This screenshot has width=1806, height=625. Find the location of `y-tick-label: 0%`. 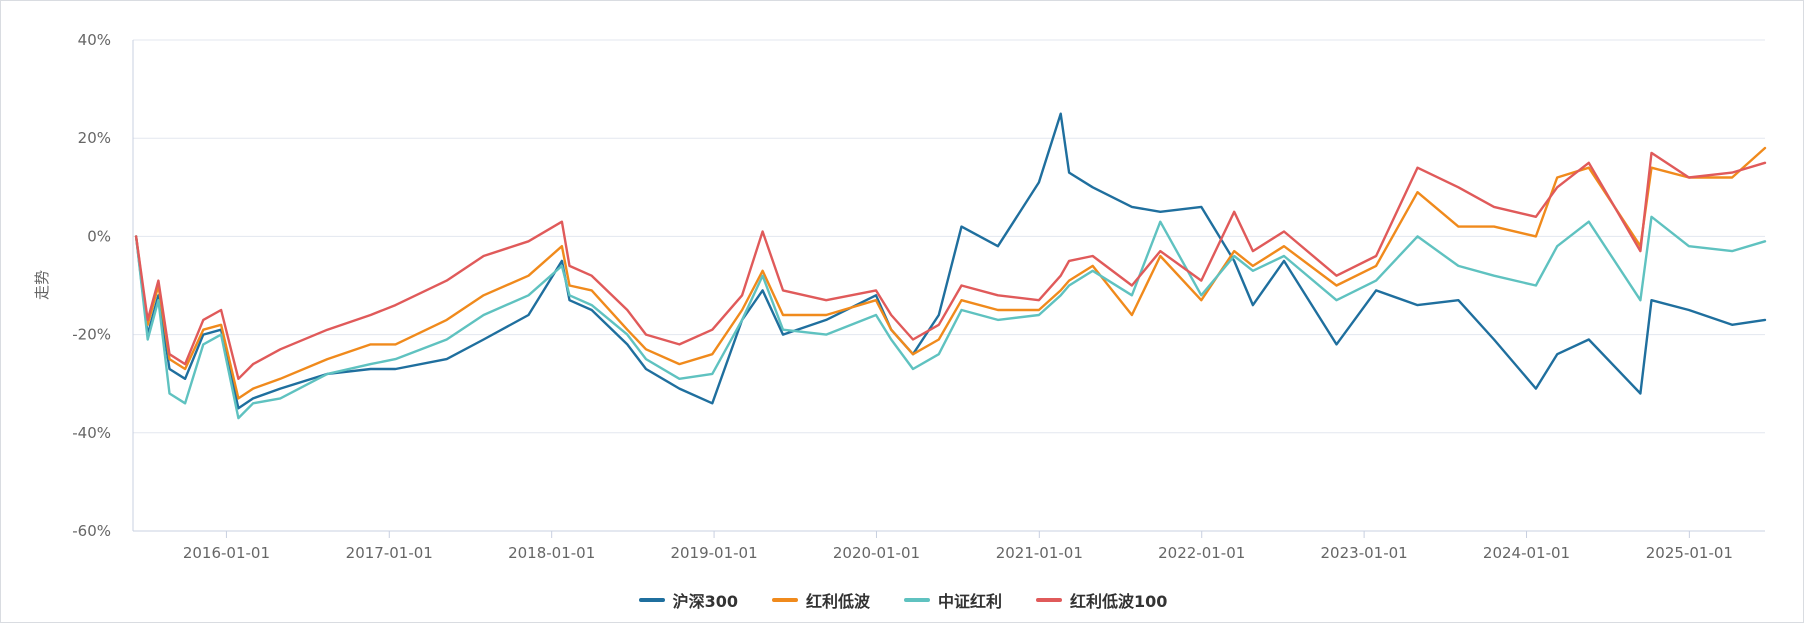

y-tick-label: 0% is located at coordinates (99, 236).